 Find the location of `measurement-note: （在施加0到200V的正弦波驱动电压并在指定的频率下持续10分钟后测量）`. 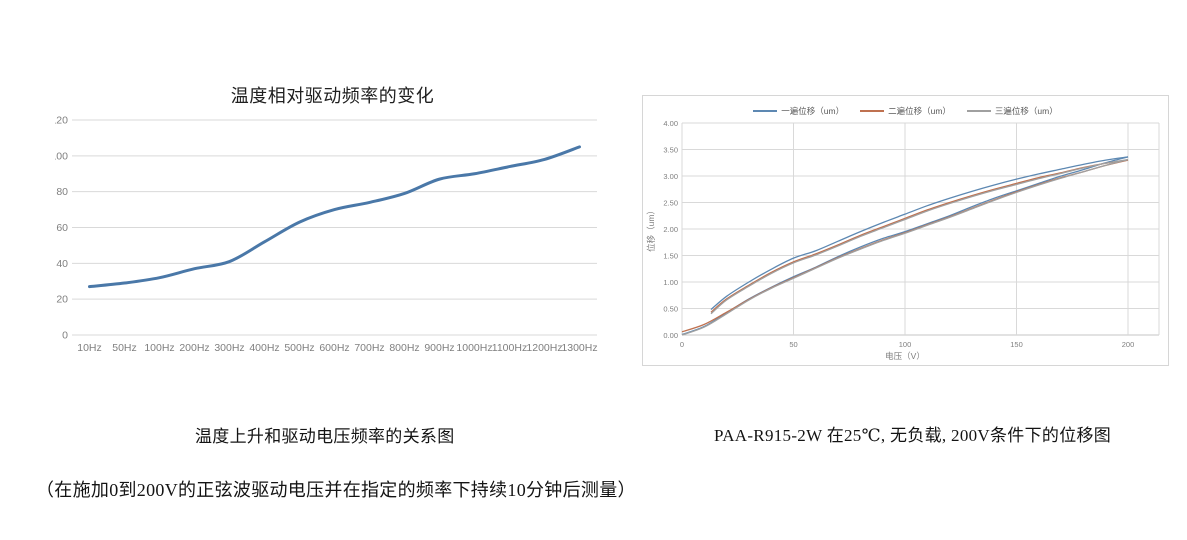

measurement-note: （在施加0到200V的正弦波驱动电压并在指定的频率下持续10分钟后测量） is located at coordinates (336, 490).